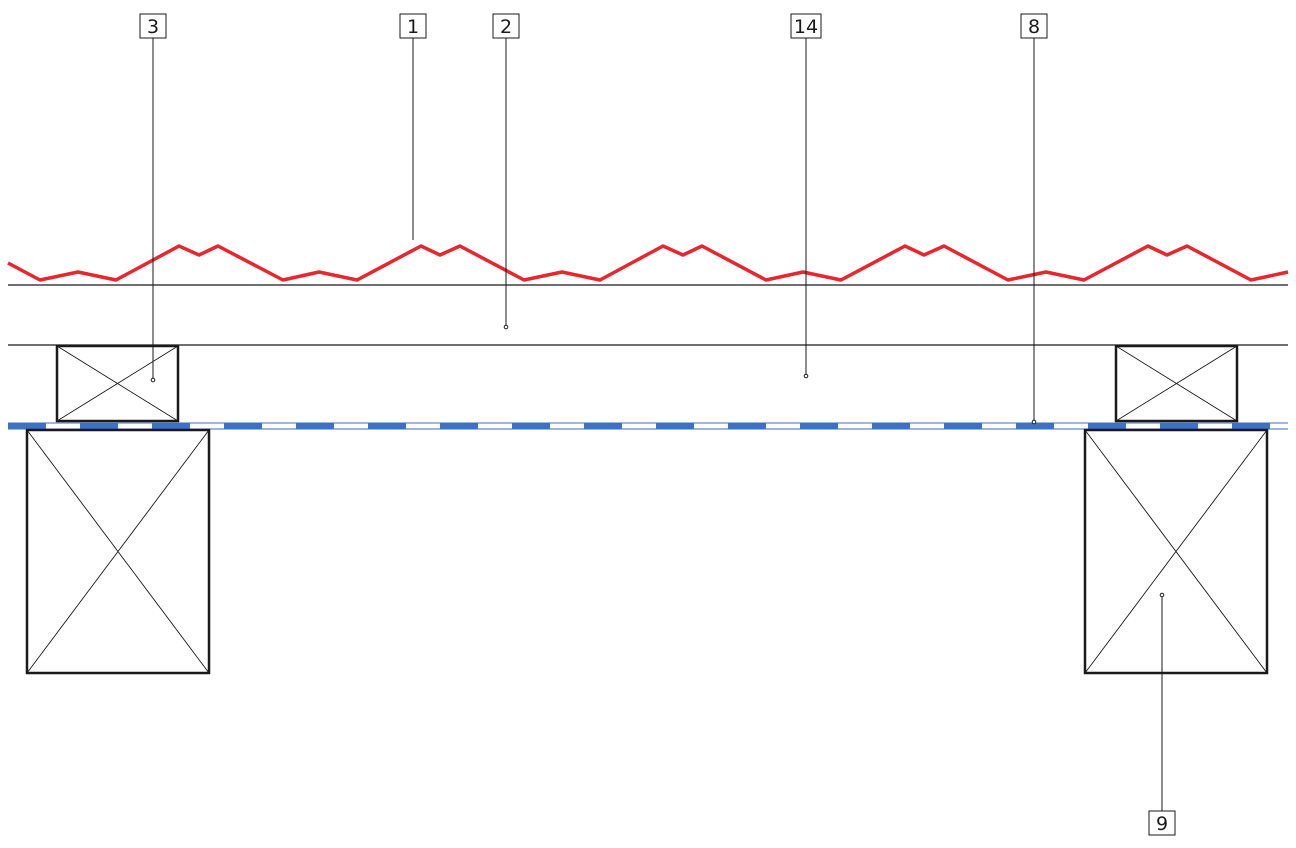  Describe the element at coordinates (1176, 551) in the screenshot. I see `rafter-right` at that location.